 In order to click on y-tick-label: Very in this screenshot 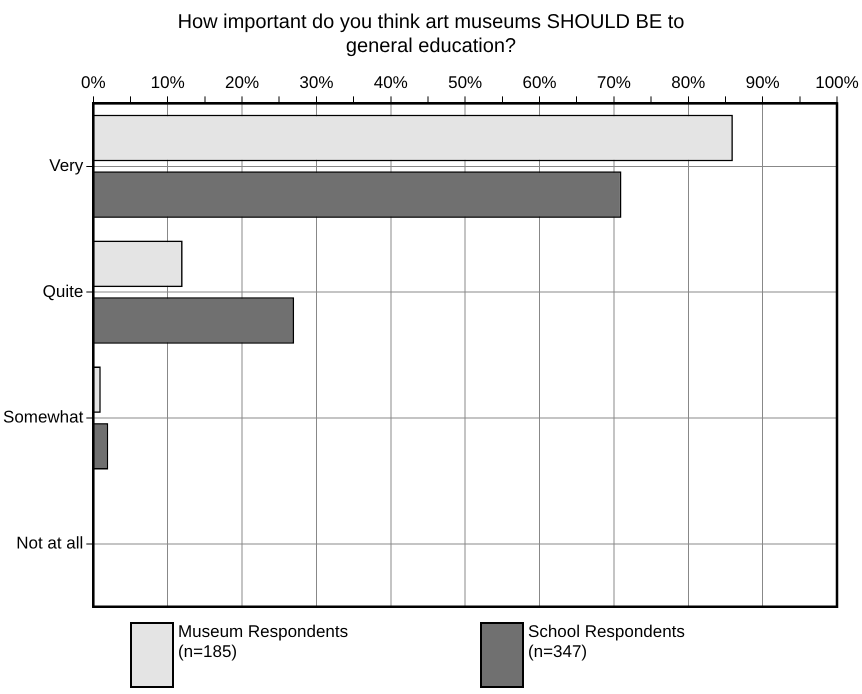, I will do `click(66, 166)`.